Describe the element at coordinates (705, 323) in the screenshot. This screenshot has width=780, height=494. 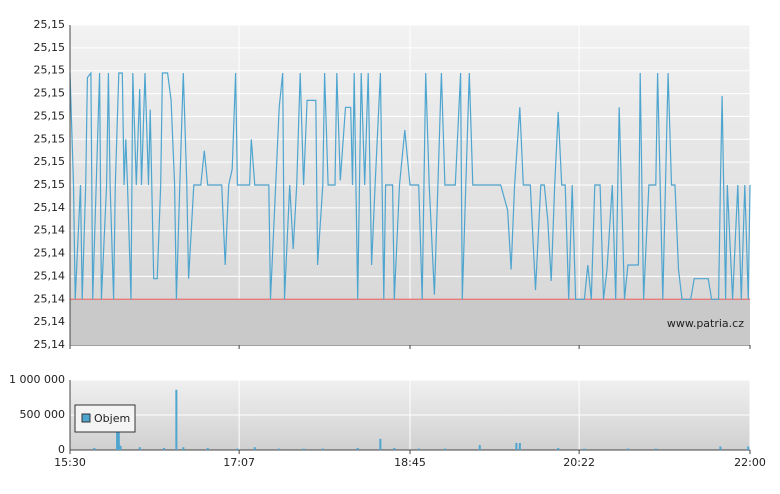
I see `watermark: www.patria.cz` at that location.